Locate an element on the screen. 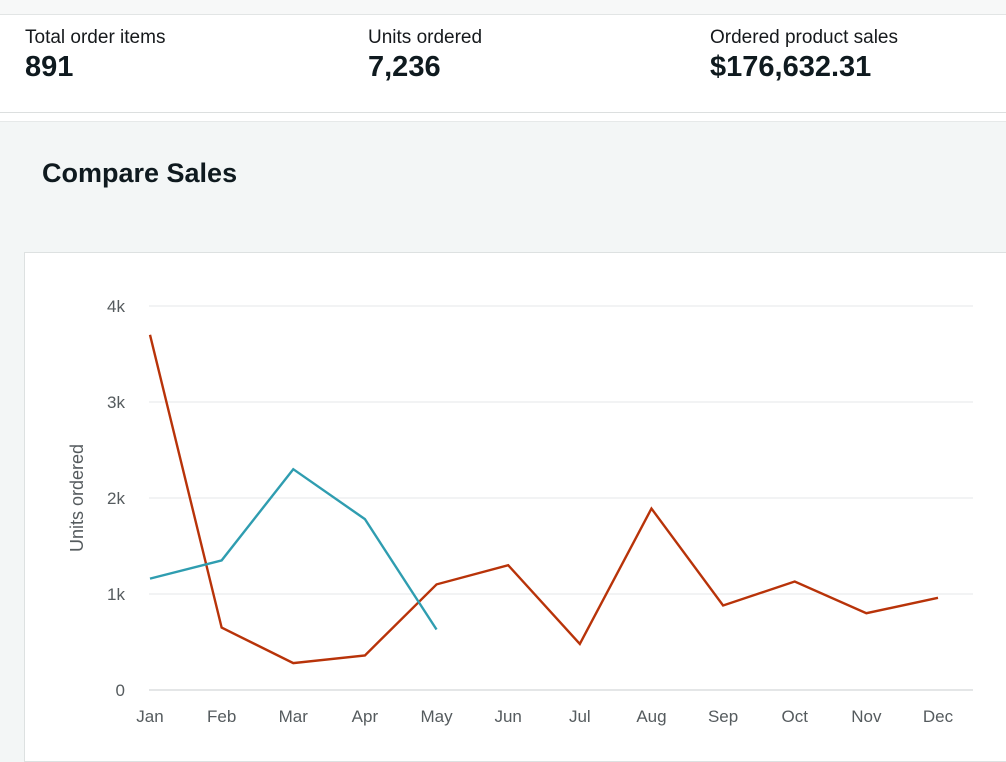  divider is located at coordinates (503, 117).